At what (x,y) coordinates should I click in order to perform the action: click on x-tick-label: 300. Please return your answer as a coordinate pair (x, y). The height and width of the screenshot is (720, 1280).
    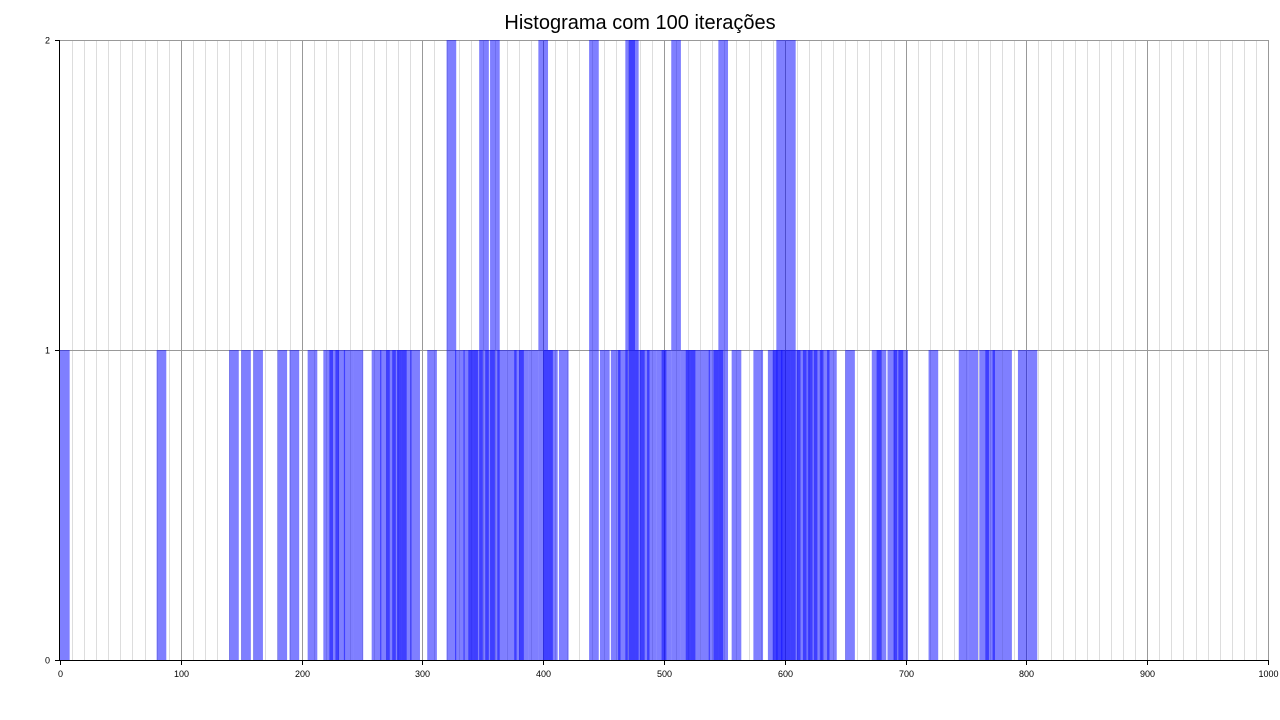
    Looking at the image, I should click on (422, 674).